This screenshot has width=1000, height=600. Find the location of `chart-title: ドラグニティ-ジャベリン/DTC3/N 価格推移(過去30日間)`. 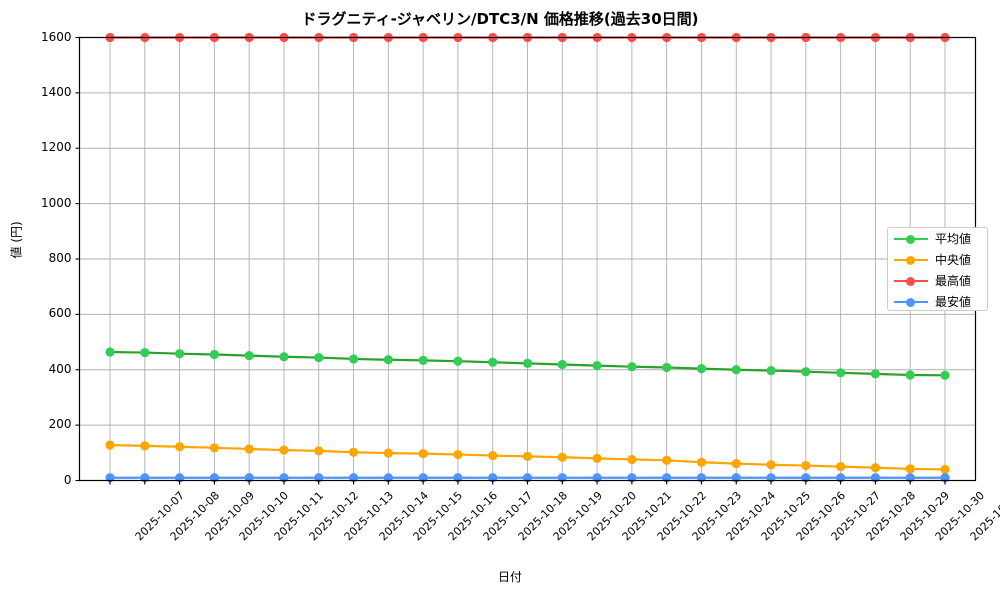

chart-title: ドラグニティ-ジャベリン/DTC3/N 価格推移(過去30日間) is located at coordinates (500, 19).